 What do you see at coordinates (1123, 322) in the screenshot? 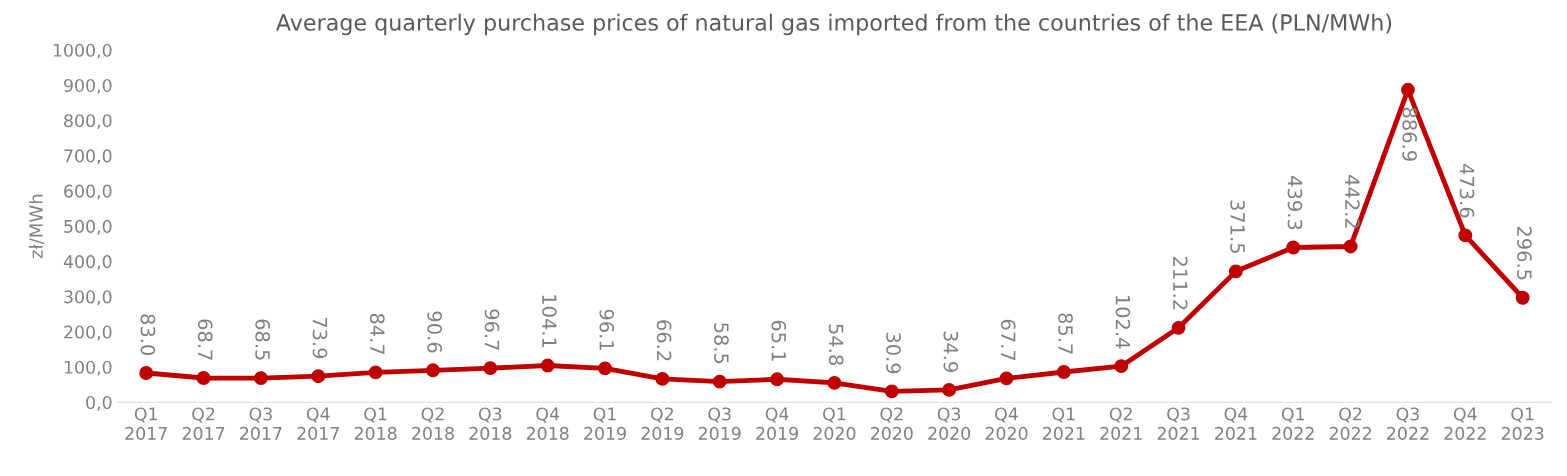
I see `data-label: 102.4` at bounding box center [1123, 322].